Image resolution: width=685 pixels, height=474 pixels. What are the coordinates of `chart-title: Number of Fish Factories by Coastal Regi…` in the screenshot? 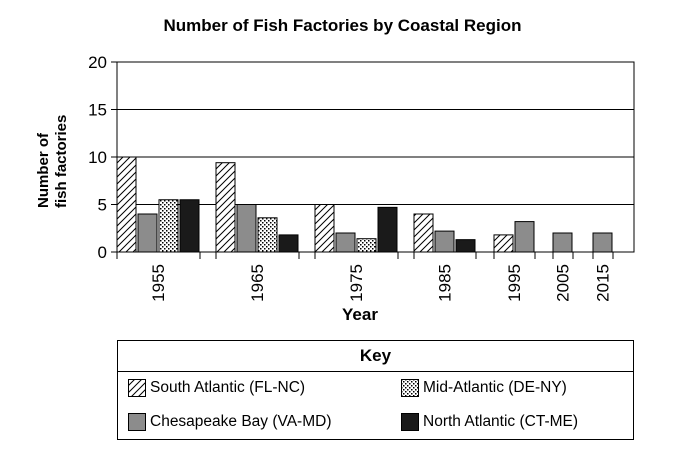 It's located at (342, 25).